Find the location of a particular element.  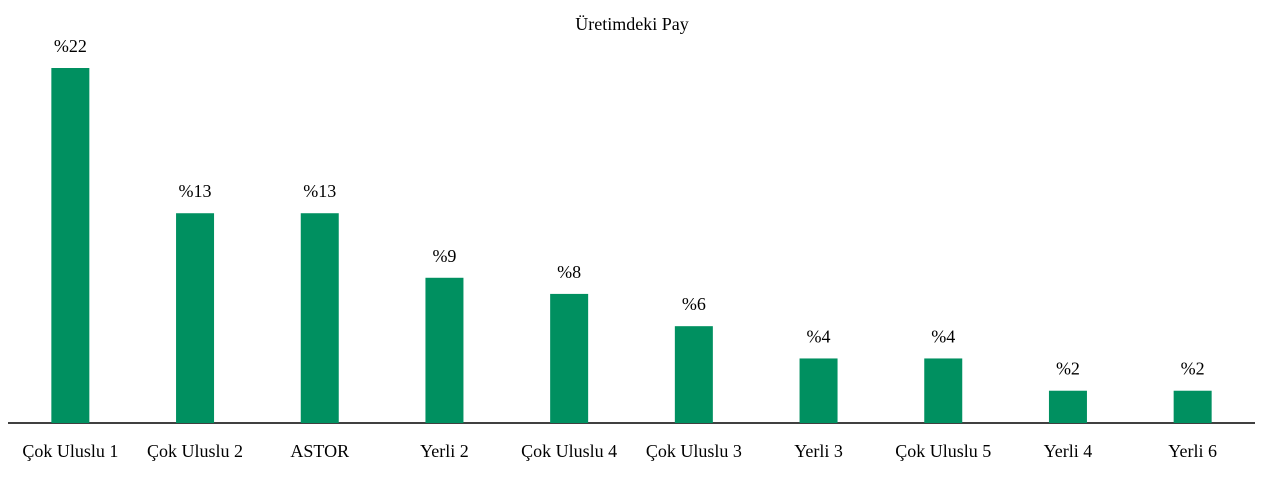

x-tick-label: Yerli 3 is located at coordinates (818, 451).